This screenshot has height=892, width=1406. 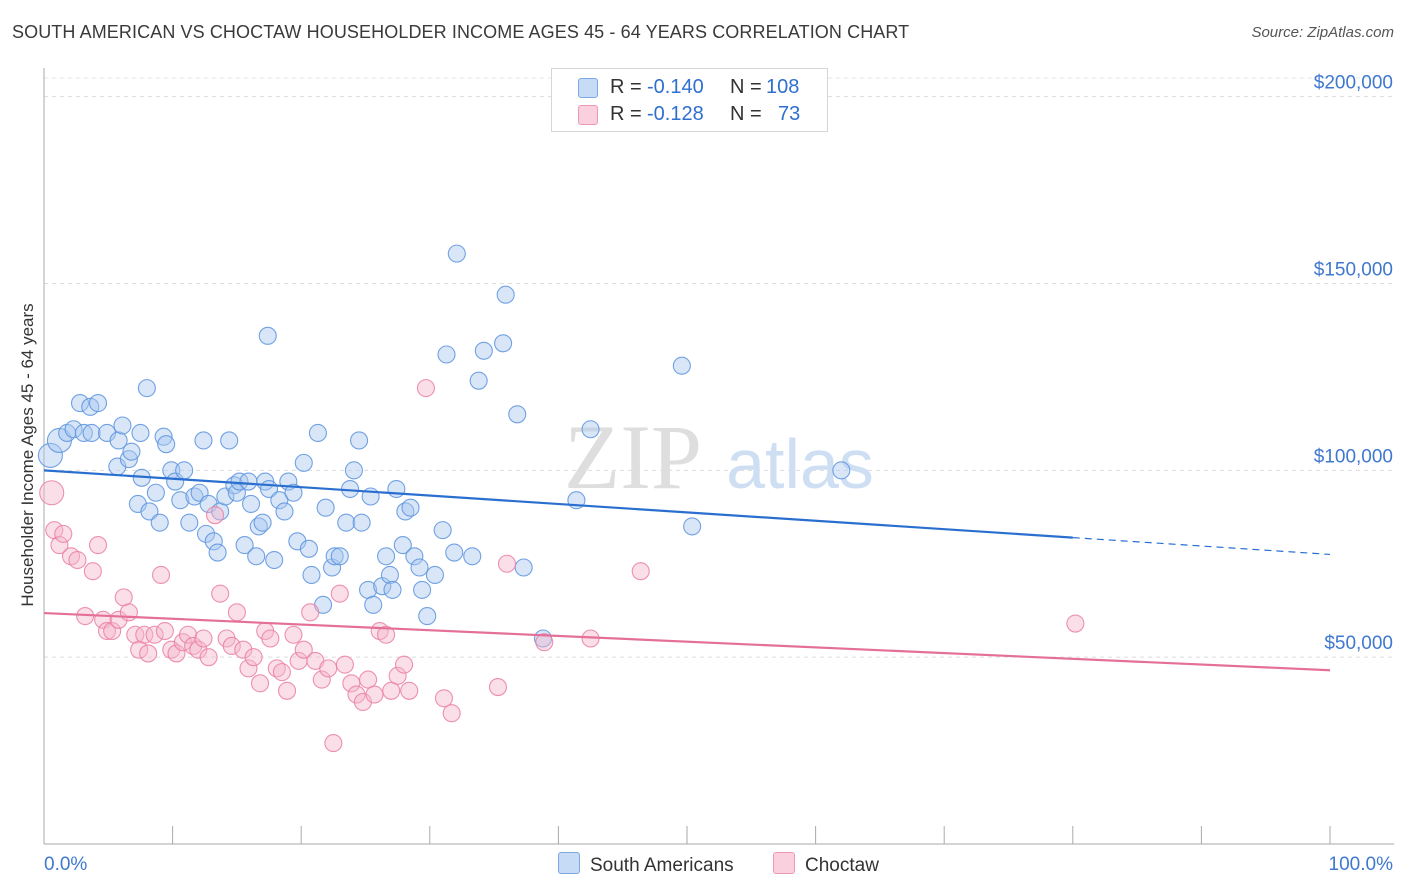 I want to click on watermark-zip: ZIP, so click(x=633, y=457).